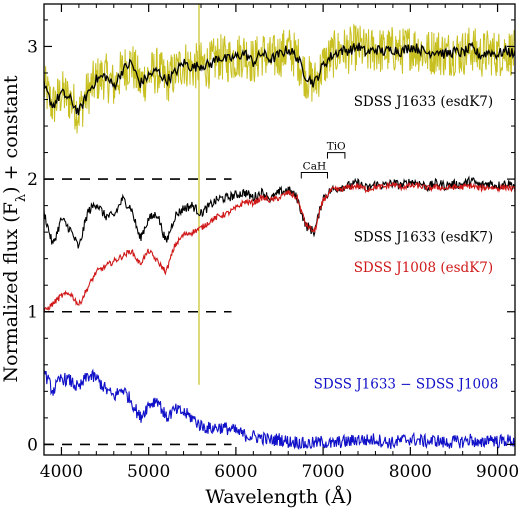 The image size is (520, 513). Describe the element at coordinates (279, 212) in the screenshot. I see `series-1-line` at that location.